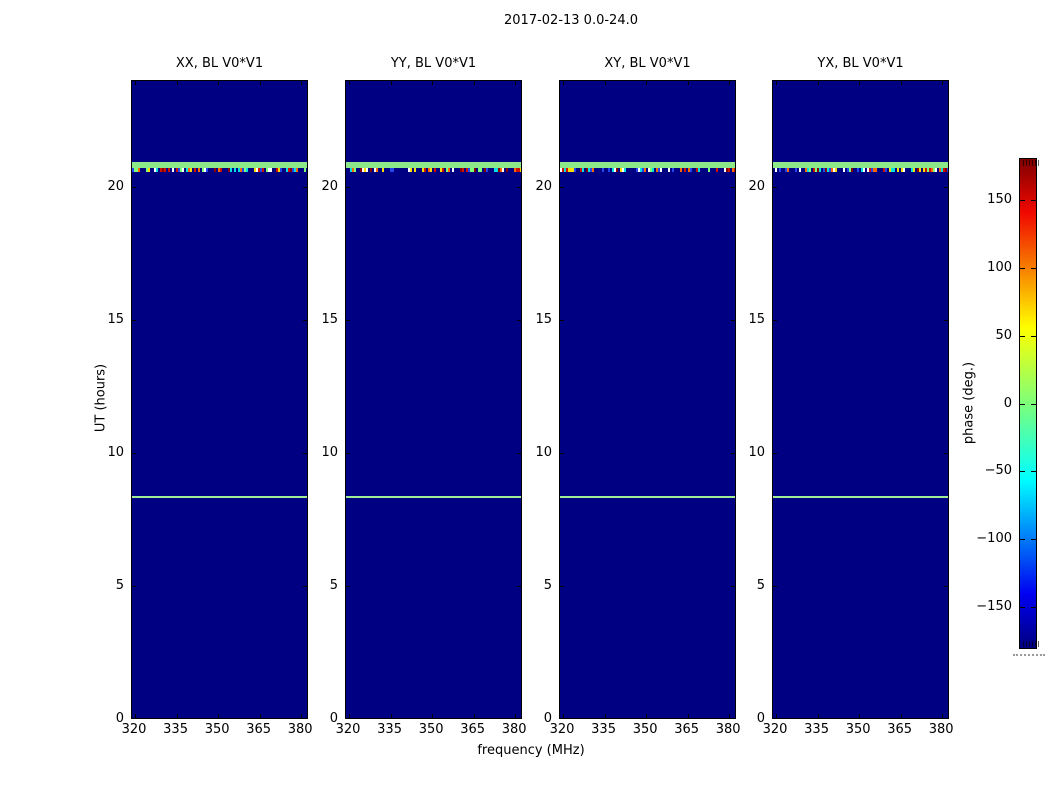 Image resolution: width=1050 pixels, height=800 pixels. I want to click on x-axis-label: frequency (MHz), so click(531, 750).